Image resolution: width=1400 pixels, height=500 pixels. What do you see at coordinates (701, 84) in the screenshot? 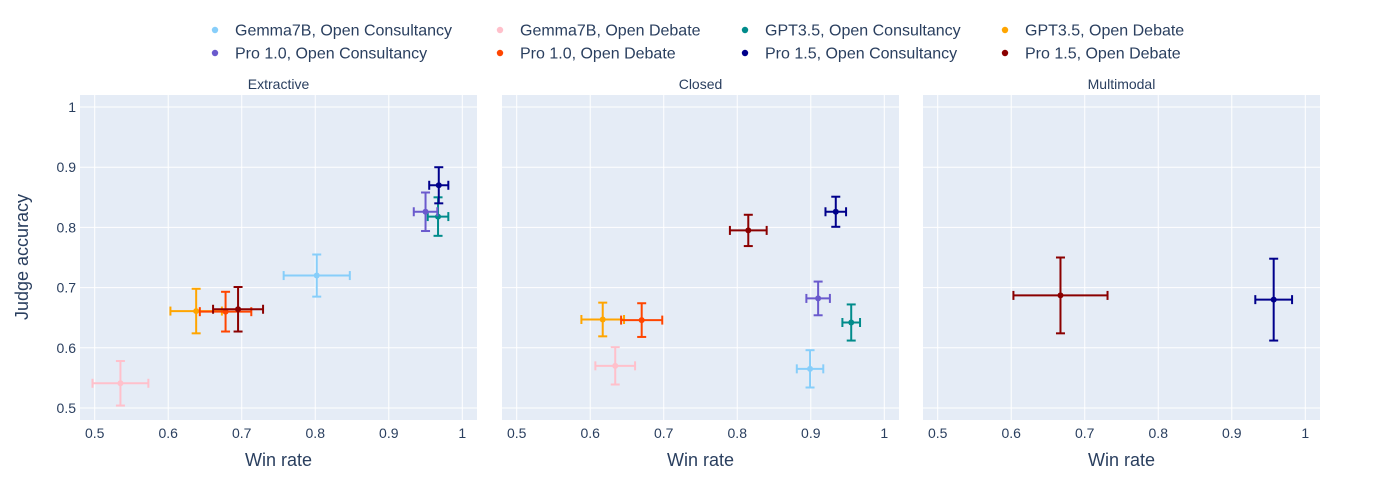
I see `subplot-title: Closed` at bounding box center [701, 84].